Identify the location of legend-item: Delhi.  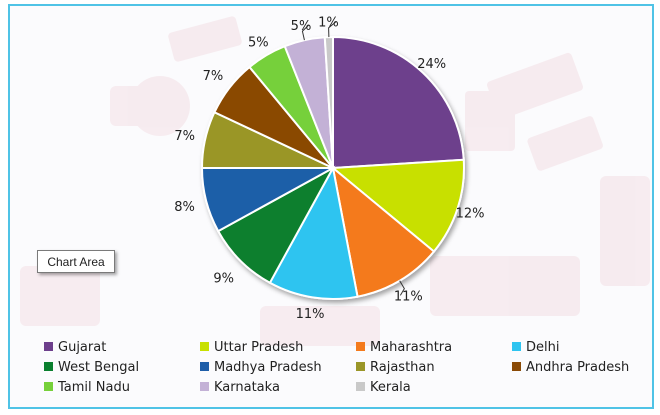
(535, 348).